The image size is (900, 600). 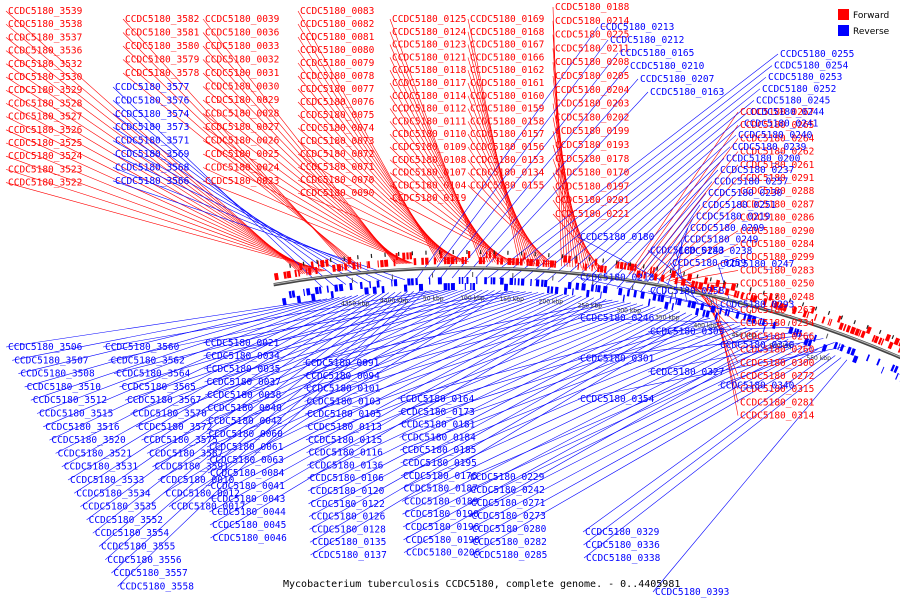 I want to click on gene-label: CCDC5180_3537, so click(x=45, y=37).